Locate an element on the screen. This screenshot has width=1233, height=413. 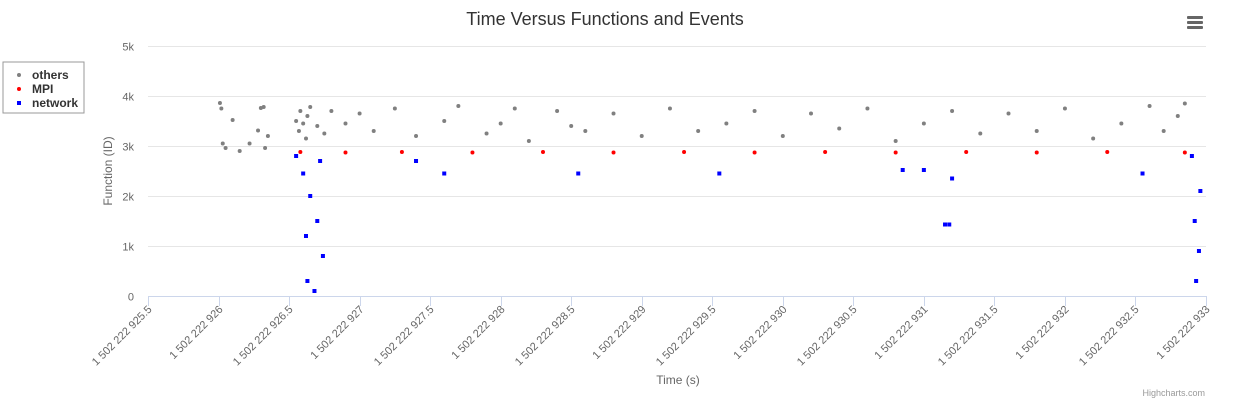
legend-label-network: network is located at coordinates (55, 103).